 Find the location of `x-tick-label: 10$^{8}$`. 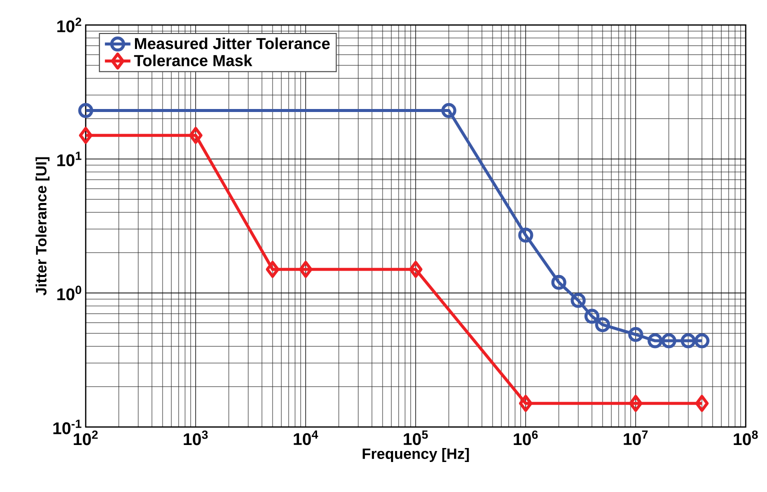

x-tick-label: 10$^{8}$ is located at coordinates (746, 438).